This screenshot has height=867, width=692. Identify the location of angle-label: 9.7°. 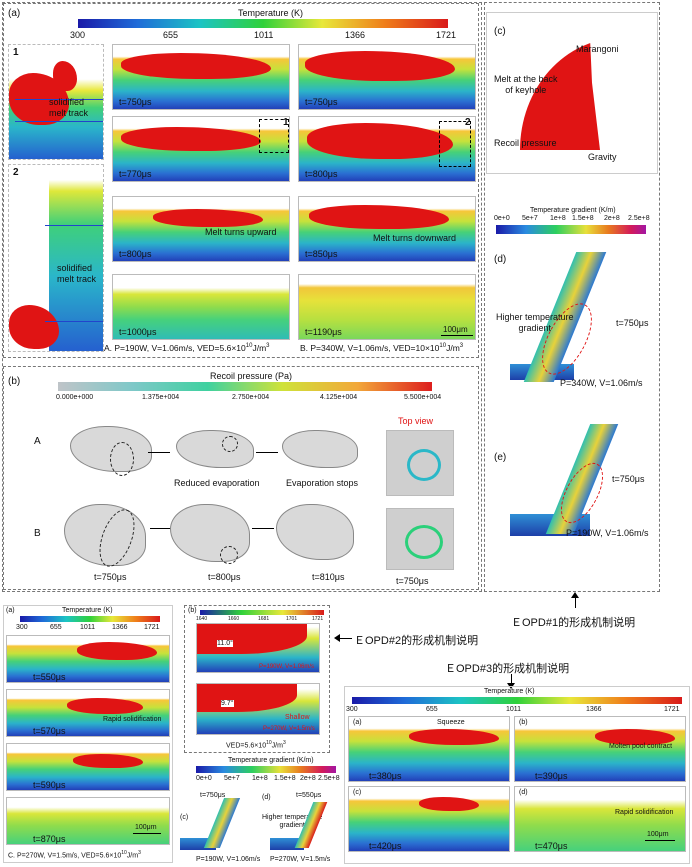
(227, 703).